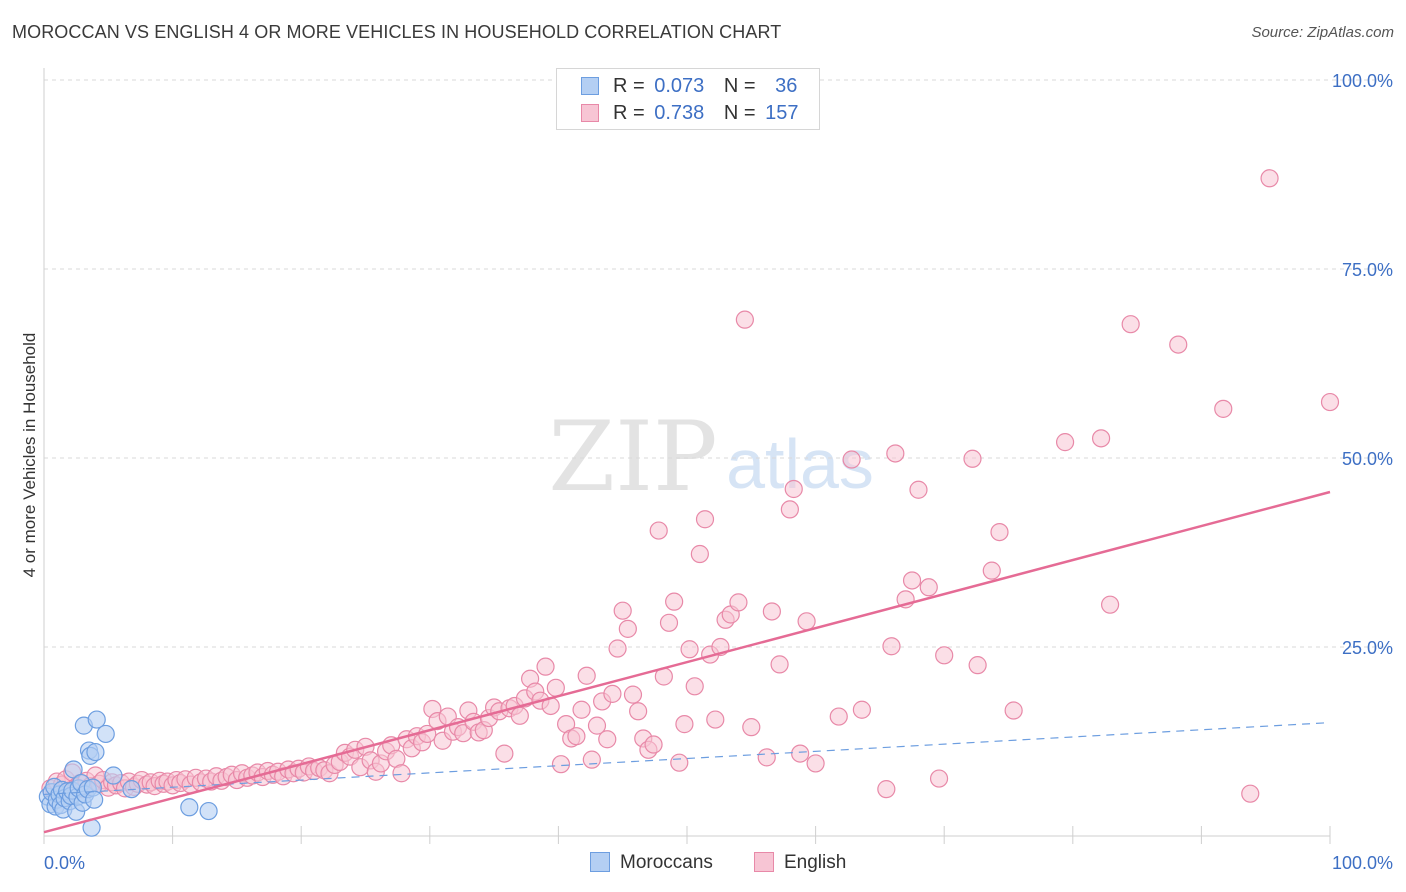 The height and width of the screenshot is (892, 1406). I want to click on moroccans-trend-line, so click(687, 759).